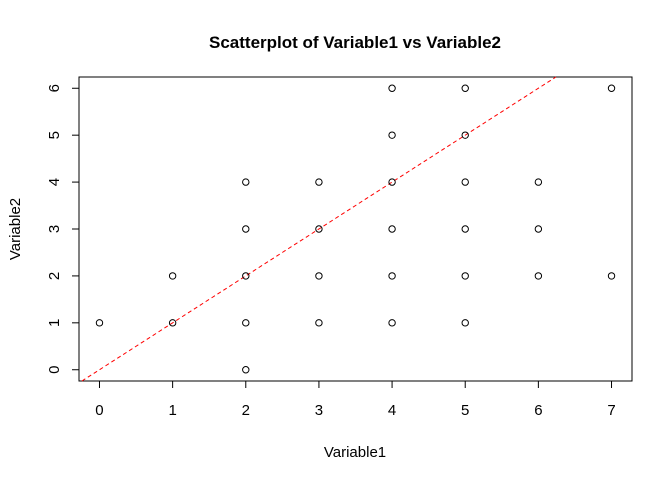 The width and height of the screenshot is (672, 485). I want to click on y-tick-label: 1, so click(54, 323).